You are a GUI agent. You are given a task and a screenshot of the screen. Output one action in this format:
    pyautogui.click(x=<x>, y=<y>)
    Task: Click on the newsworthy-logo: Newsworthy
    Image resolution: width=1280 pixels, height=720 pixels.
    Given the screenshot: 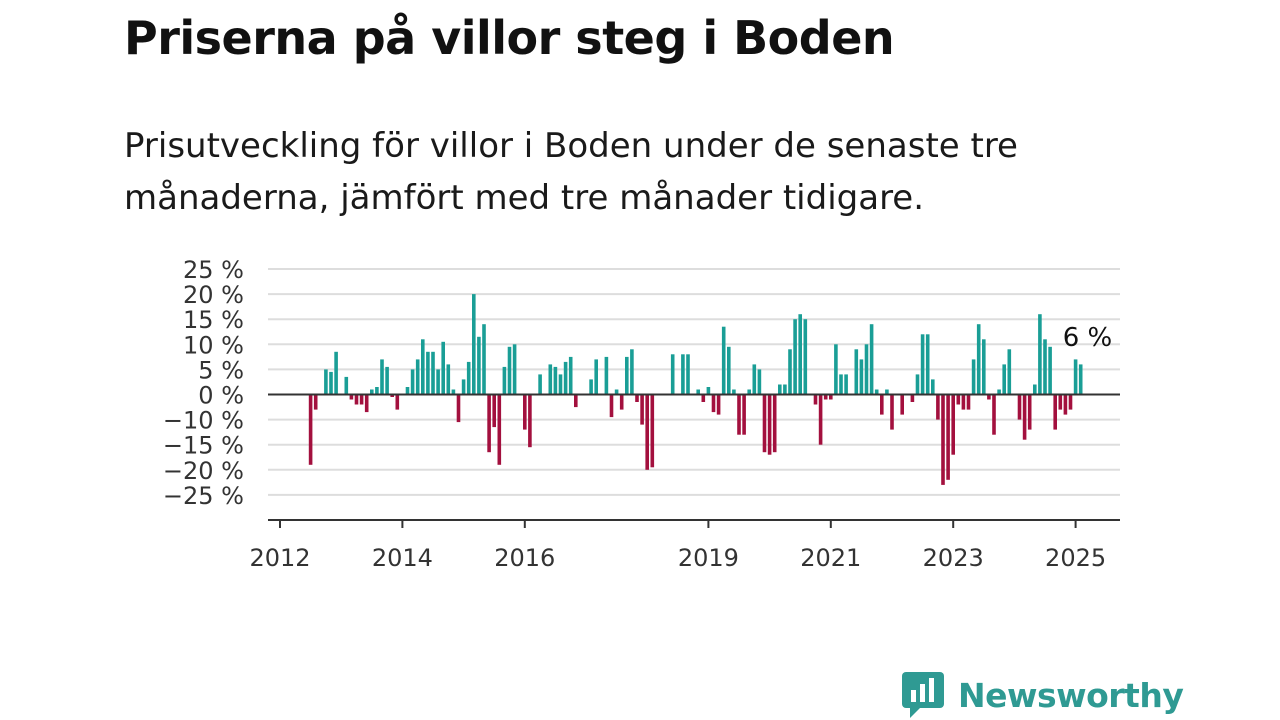 What is the action you would take?
    pyautogui.click(x=1043, y=695)
    